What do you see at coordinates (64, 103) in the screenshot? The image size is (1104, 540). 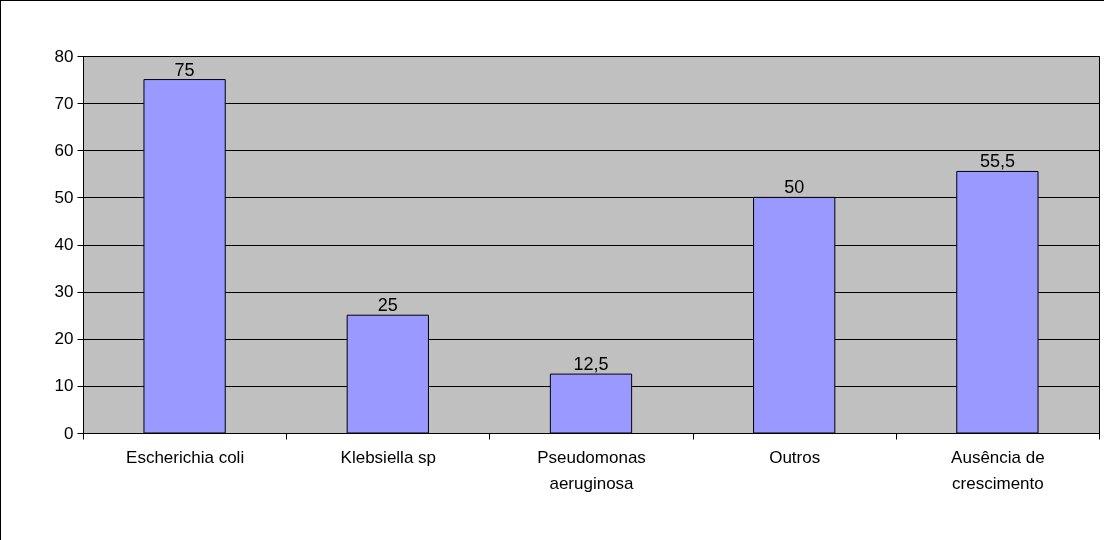 I see `y-tick-label: 70` at bounding box center [64, 103].